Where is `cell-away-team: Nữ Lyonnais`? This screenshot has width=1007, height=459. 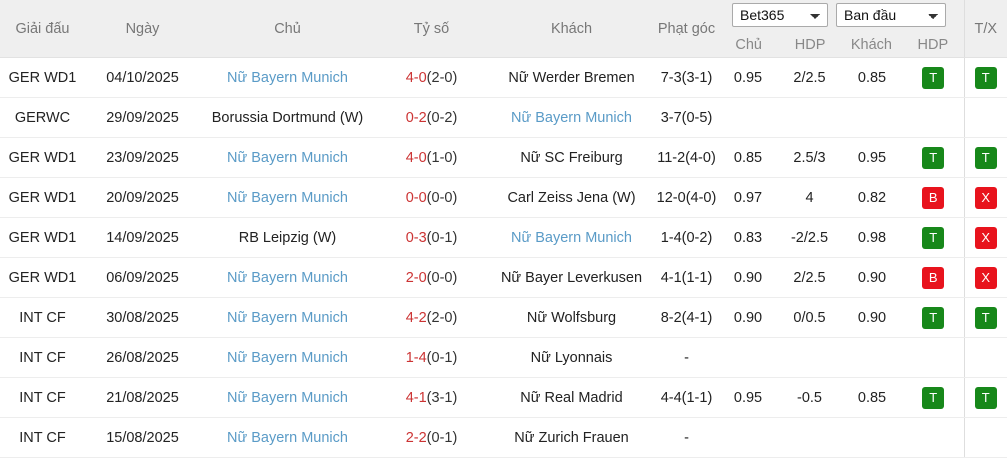
cell-away-team: Nữ Lyonnais is located at coordinates (571, 357).